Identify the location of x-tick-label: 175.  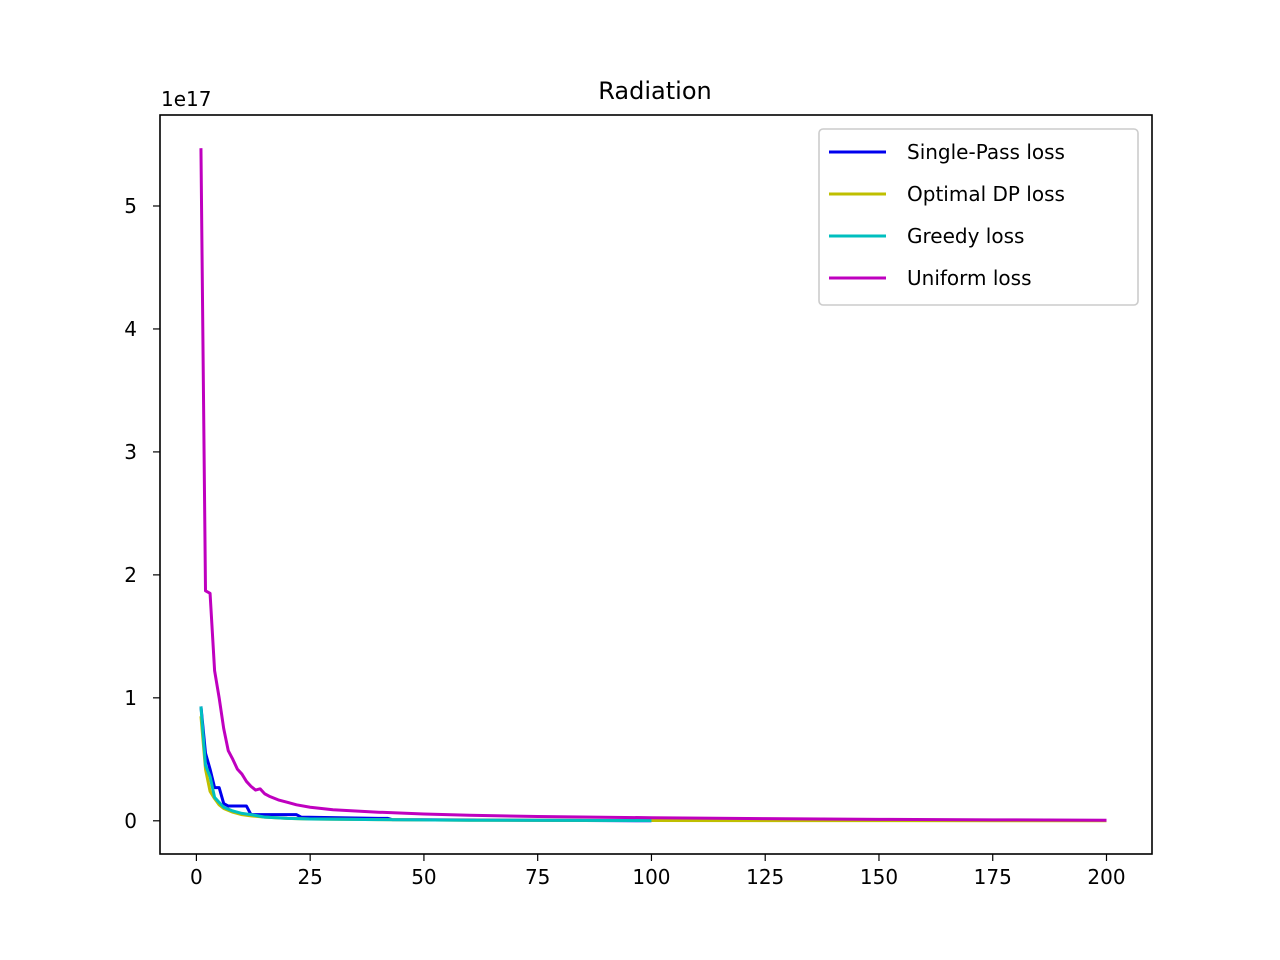
(993, 877).